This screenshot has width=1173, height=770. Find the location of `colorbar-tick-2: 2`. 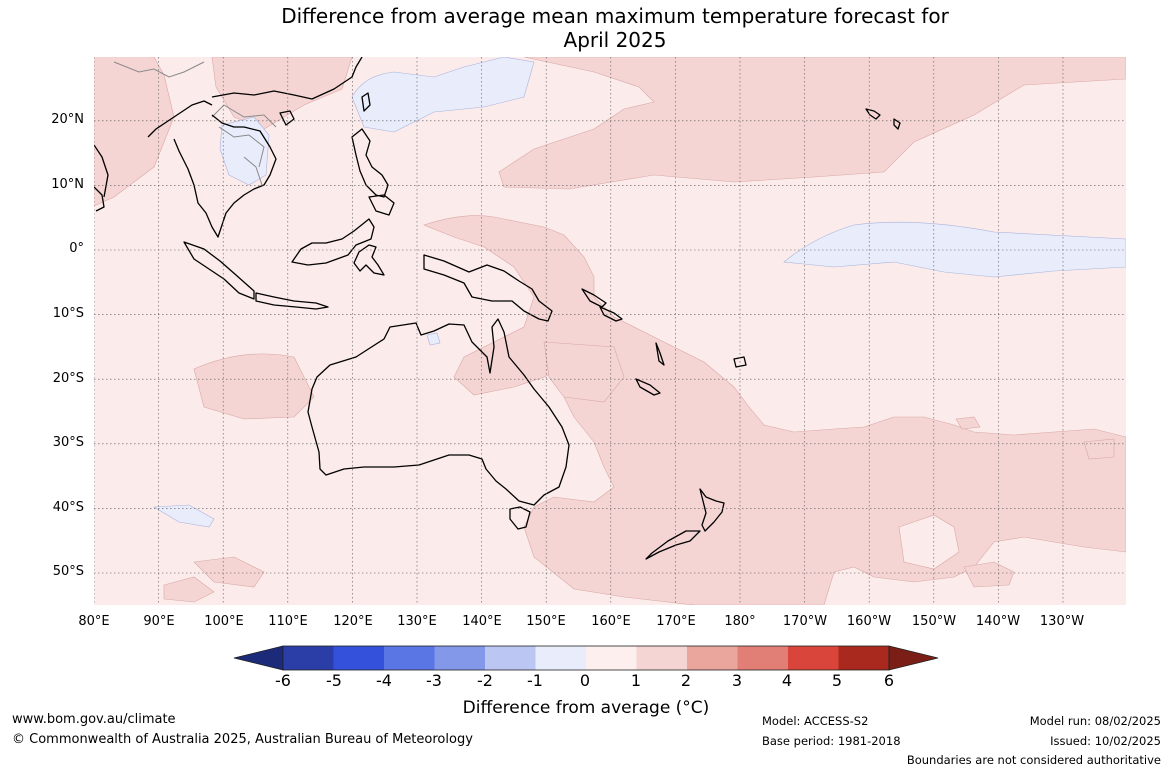

colorbar-tick-2: 2 is located at coordinates (686, 680).